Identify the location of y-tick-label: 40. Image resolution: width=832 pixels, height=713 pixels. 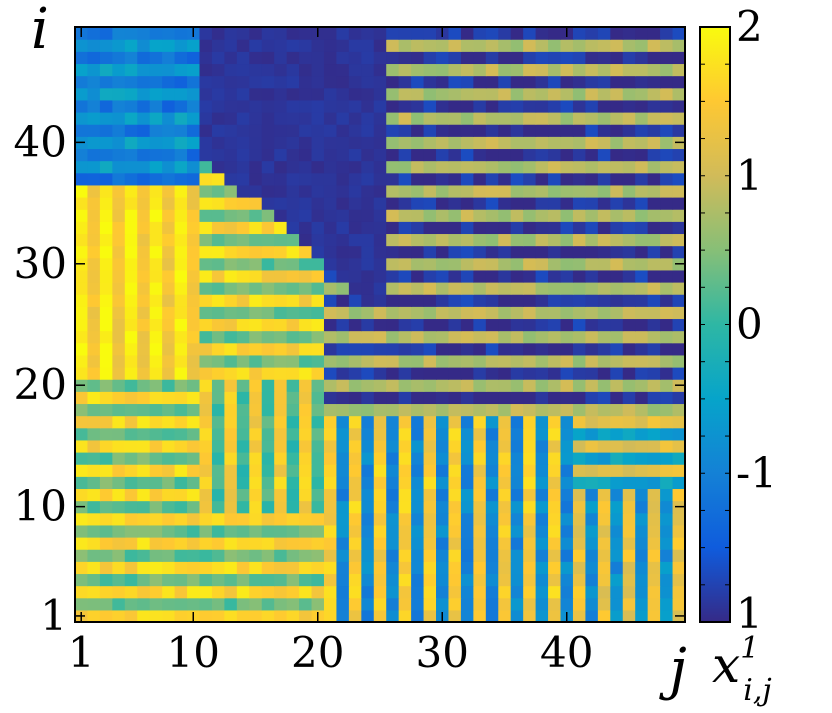
(40, 141).